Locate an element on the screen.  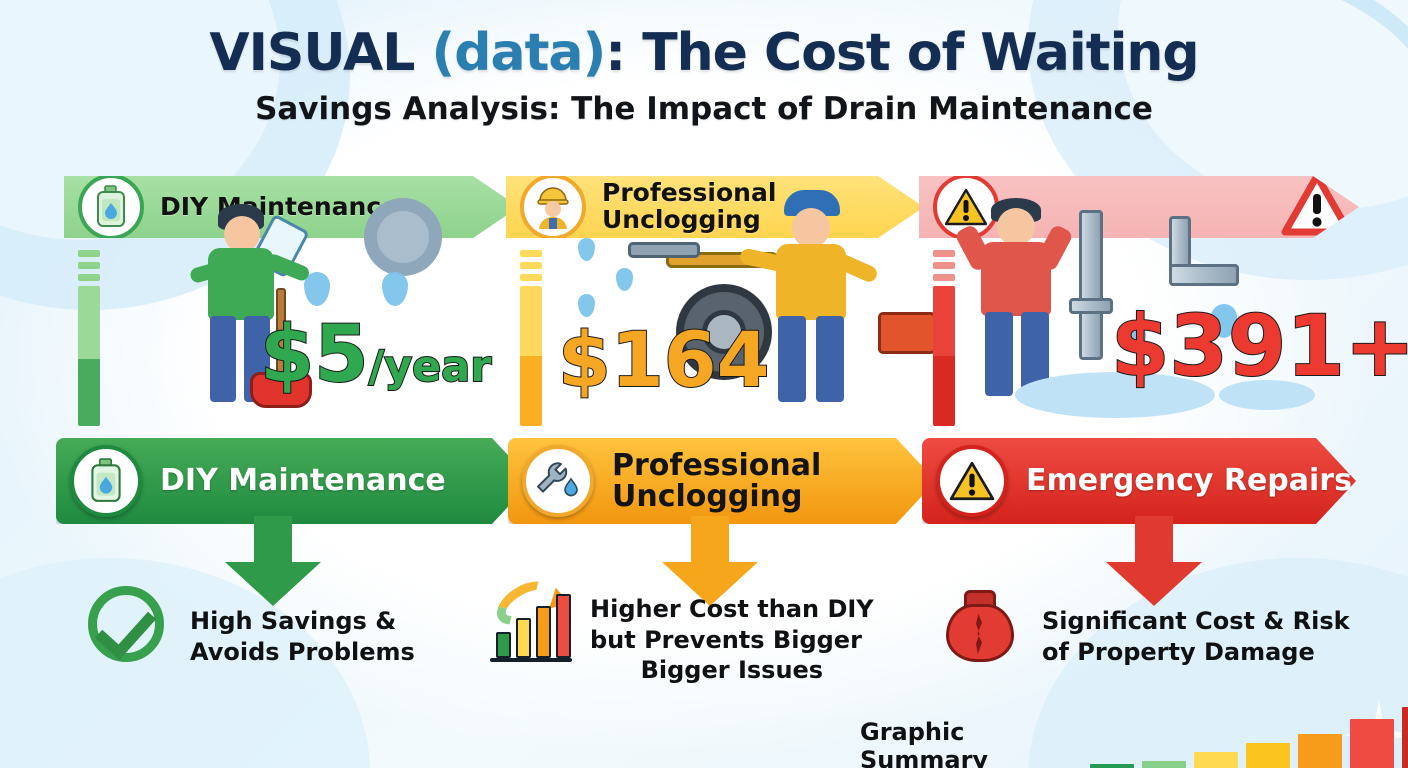
caption-diy-text: High Savings & Avoids Problems is located at coordinates (302, 626).